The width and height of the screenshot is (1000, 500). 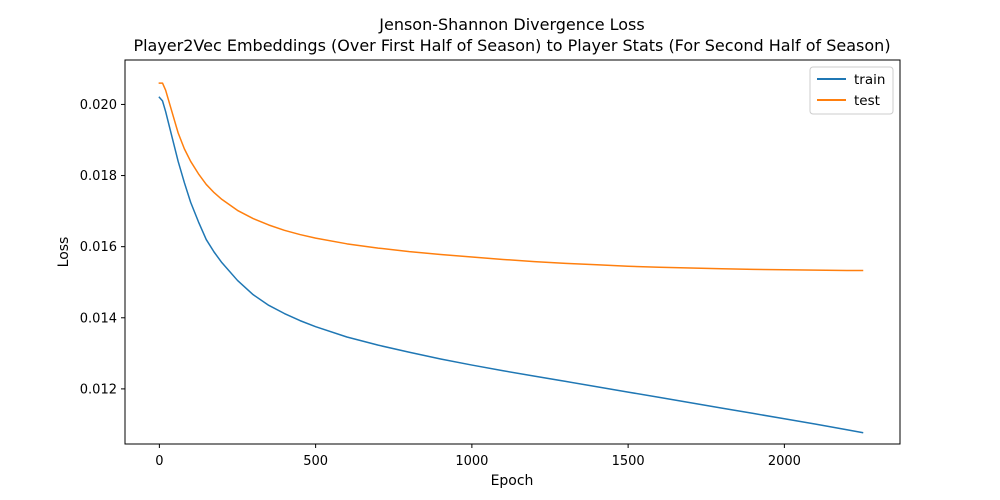 What do you see at coordinates (98, 247) in the screenshot?
I see `y-tick-label: 0.016` at bounding box center [98, 247].